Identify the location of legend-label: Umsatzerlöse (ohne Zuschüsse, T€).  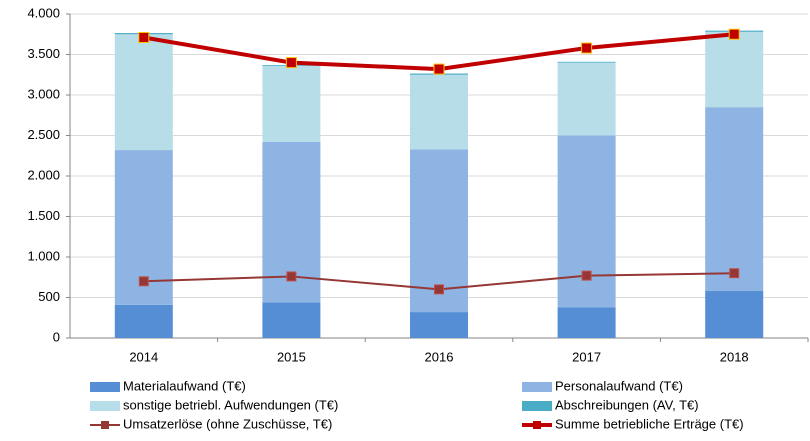
(227, 423).